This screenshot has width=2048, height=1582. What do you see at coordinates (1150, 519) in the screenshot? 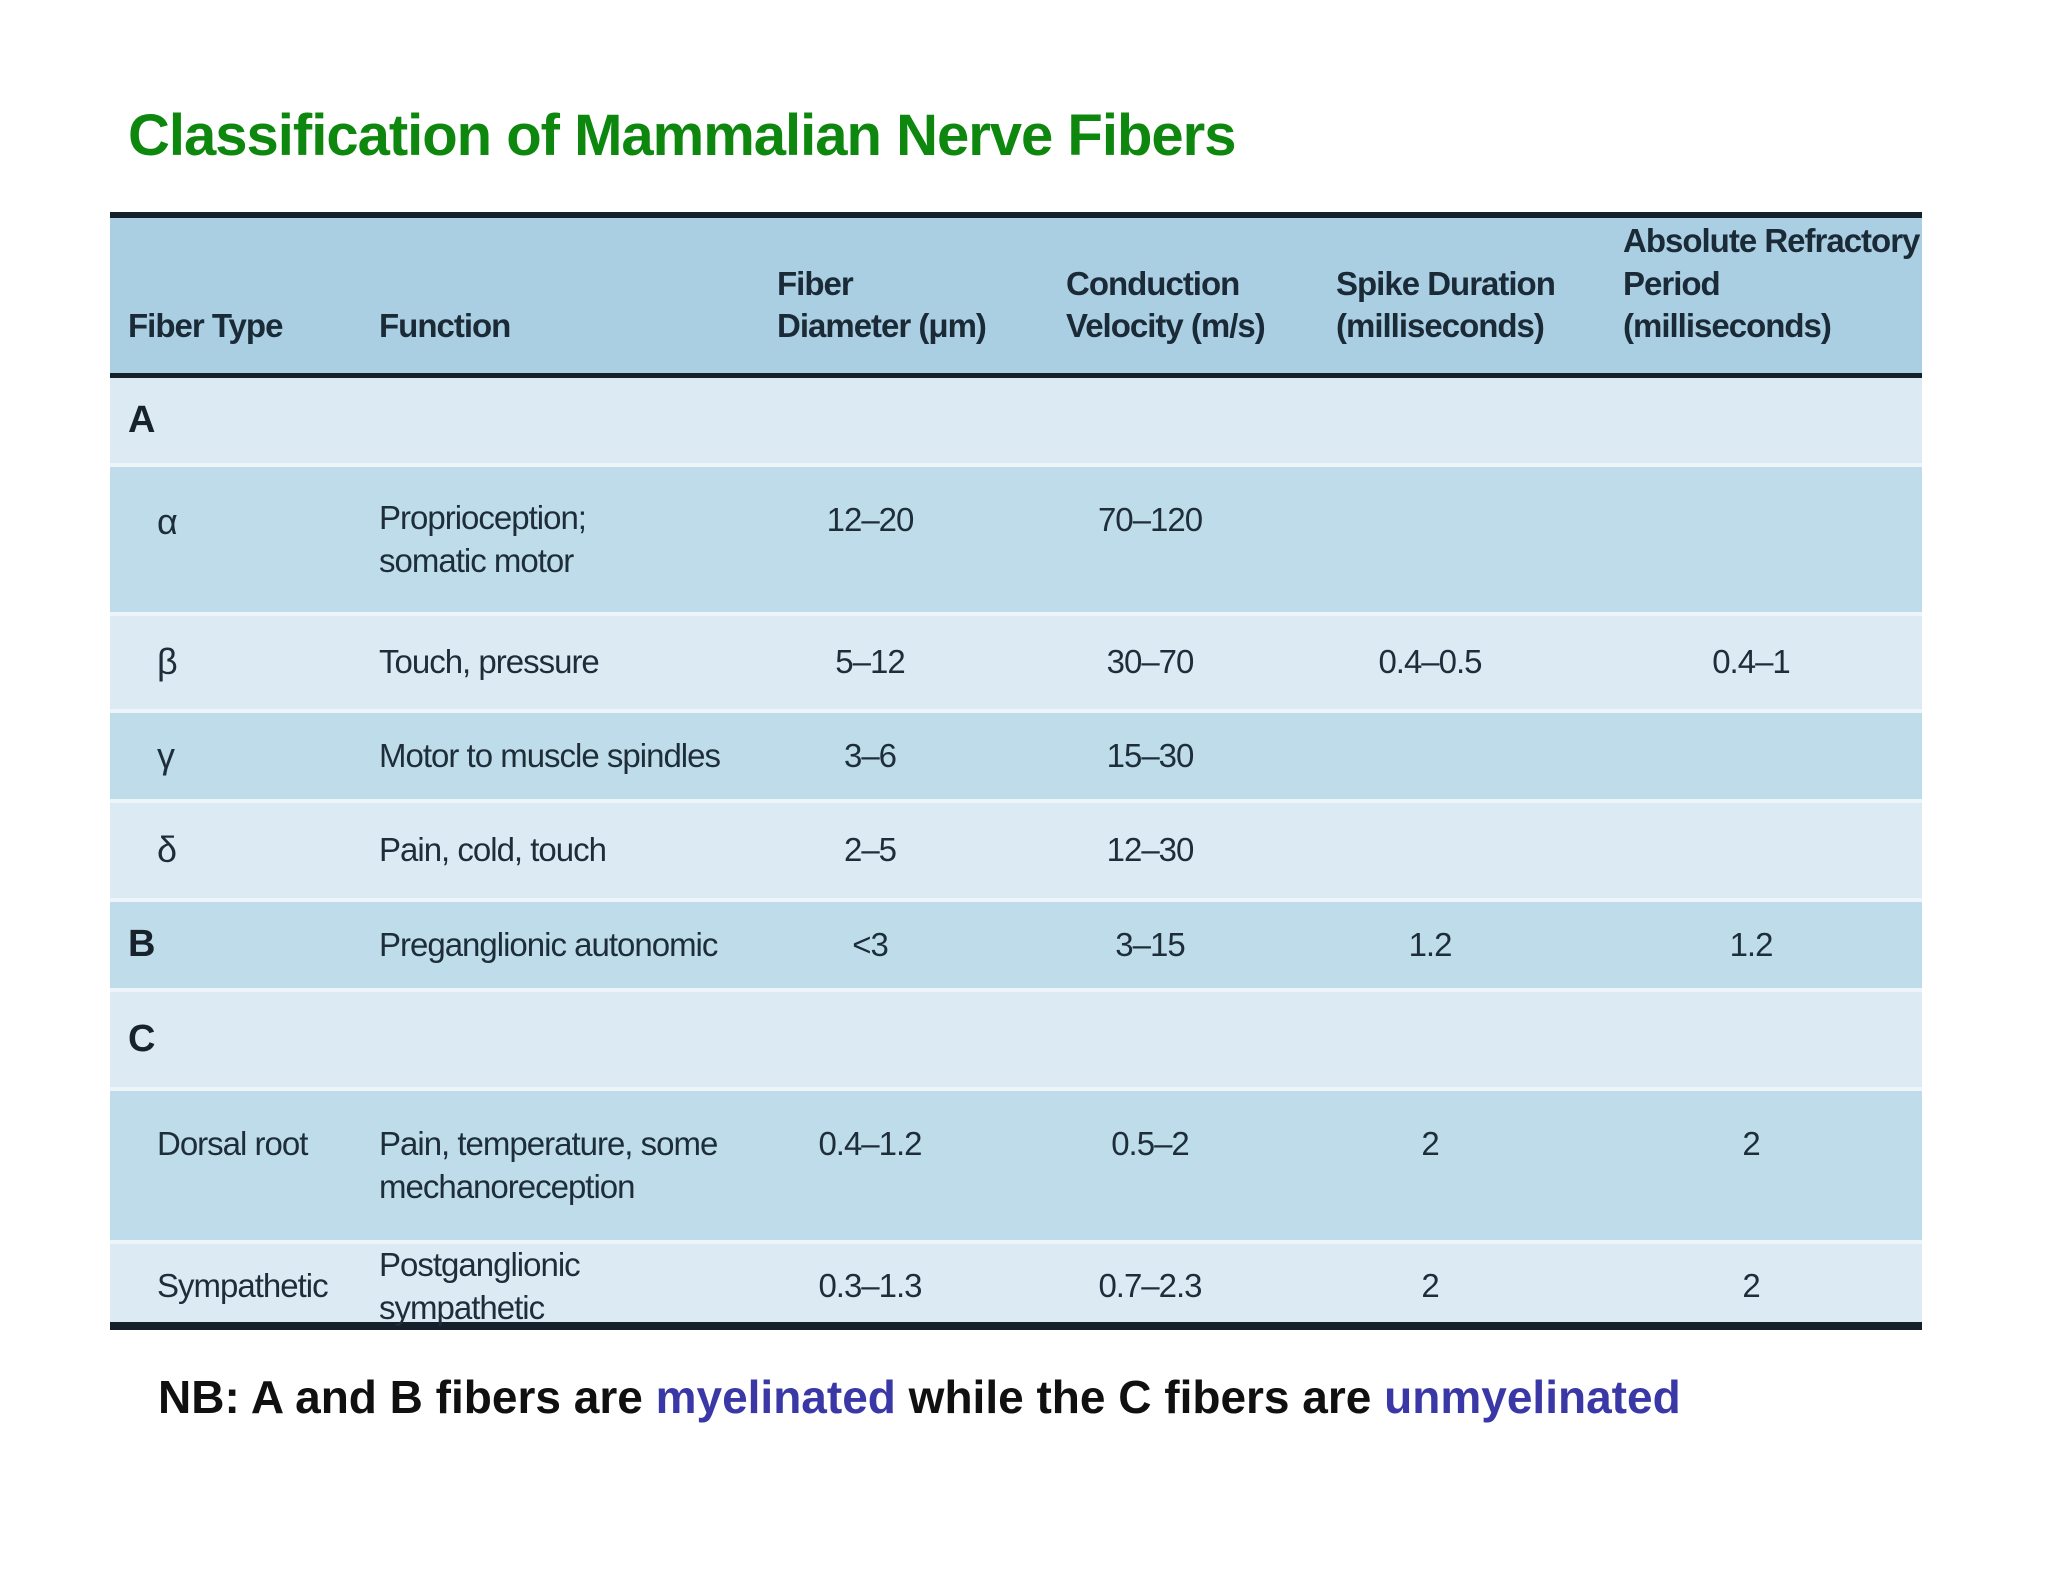
I see `velocity-cell: 70–120` at bounding box center [1150, 519].